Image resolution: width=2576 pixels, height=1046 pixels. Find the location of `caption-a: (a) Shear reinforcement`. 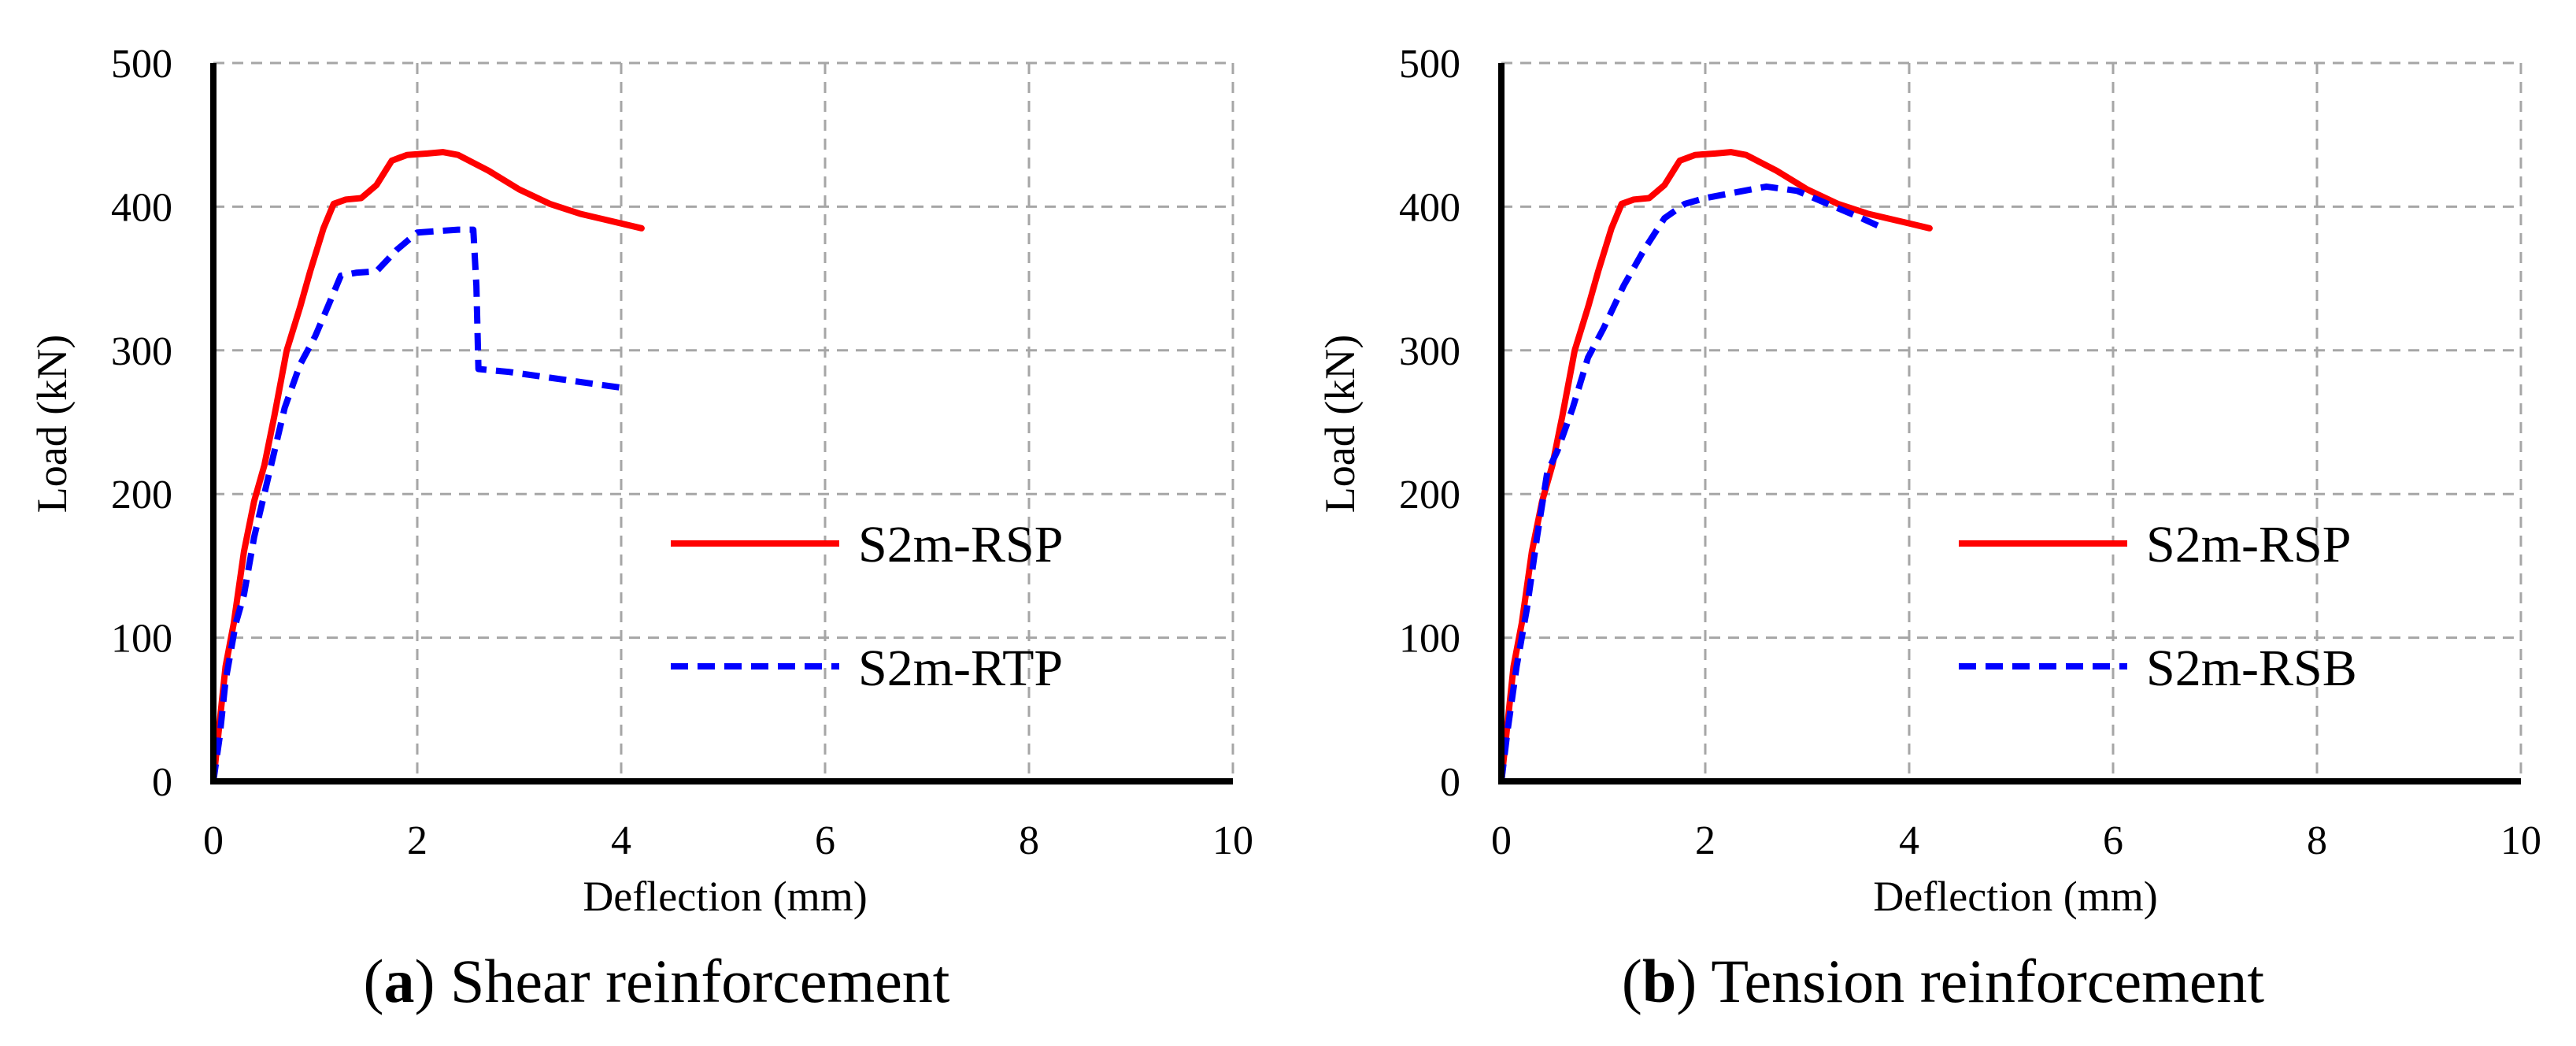

caption-a: (a) Shear reinforcement is located at coordinates (657, 981).